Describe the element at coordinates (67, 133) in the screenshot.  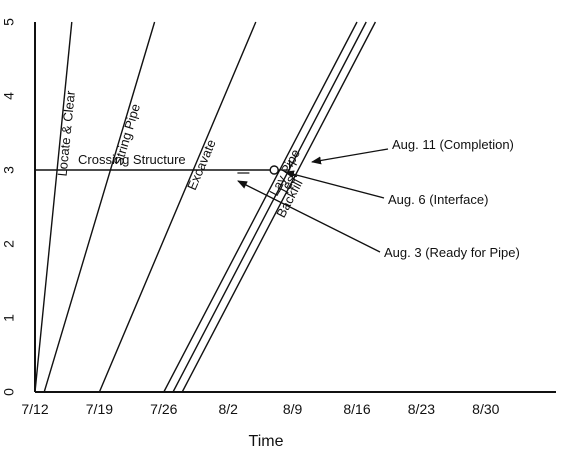
I see `series-label-locate-and-clear: Locate & Clear` at that location.